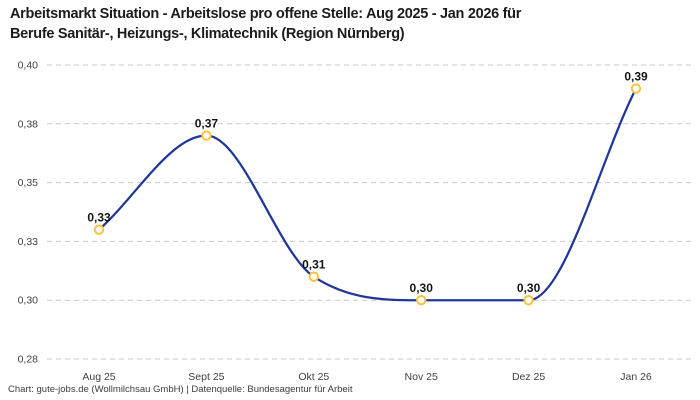 The width and height of the screenshot is (700, 400). Describe the element at coordinates (636, 77) in the screenshot. I see `data-point-value-label: 0,39` at that location.